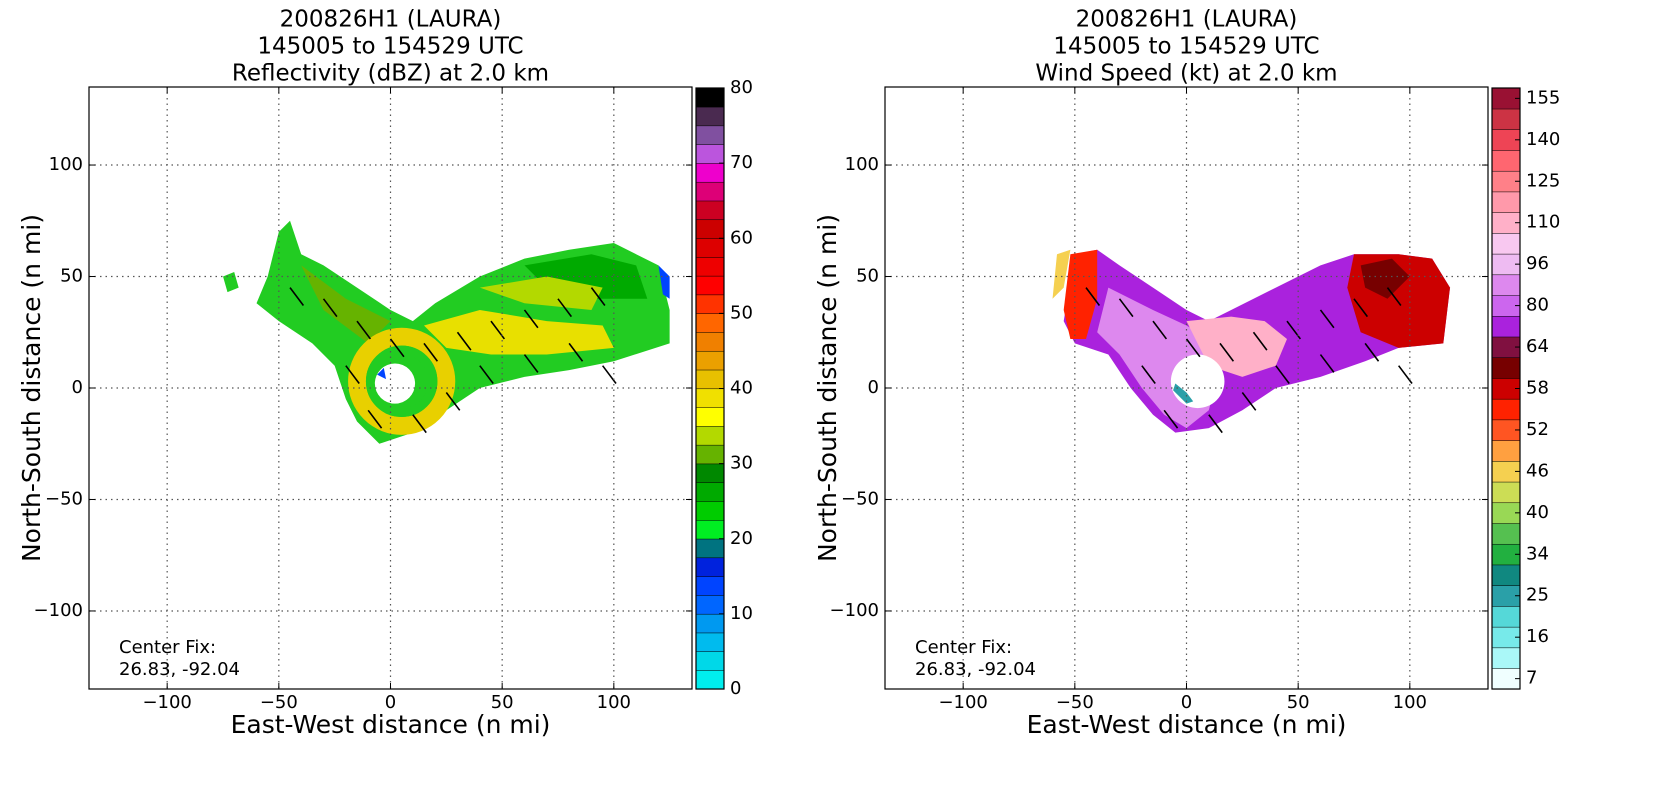  Describe the element at coordinates (390, 74) in the screenshot. I see `chart-title: Reflectivity (dBZ) at 2.0 km` at that location.